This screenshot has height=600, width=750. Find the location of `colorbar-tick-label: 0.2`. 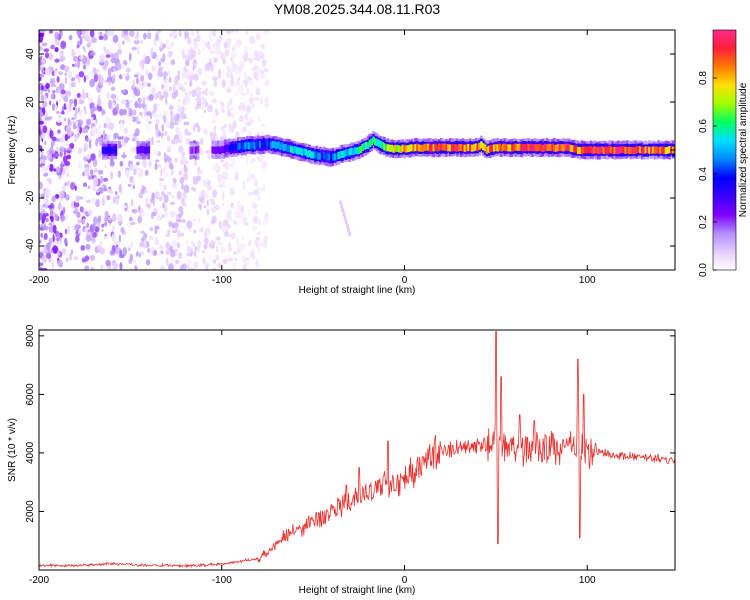

colorbar-tick-label: 0.2 is located at coordinates (703, 222).